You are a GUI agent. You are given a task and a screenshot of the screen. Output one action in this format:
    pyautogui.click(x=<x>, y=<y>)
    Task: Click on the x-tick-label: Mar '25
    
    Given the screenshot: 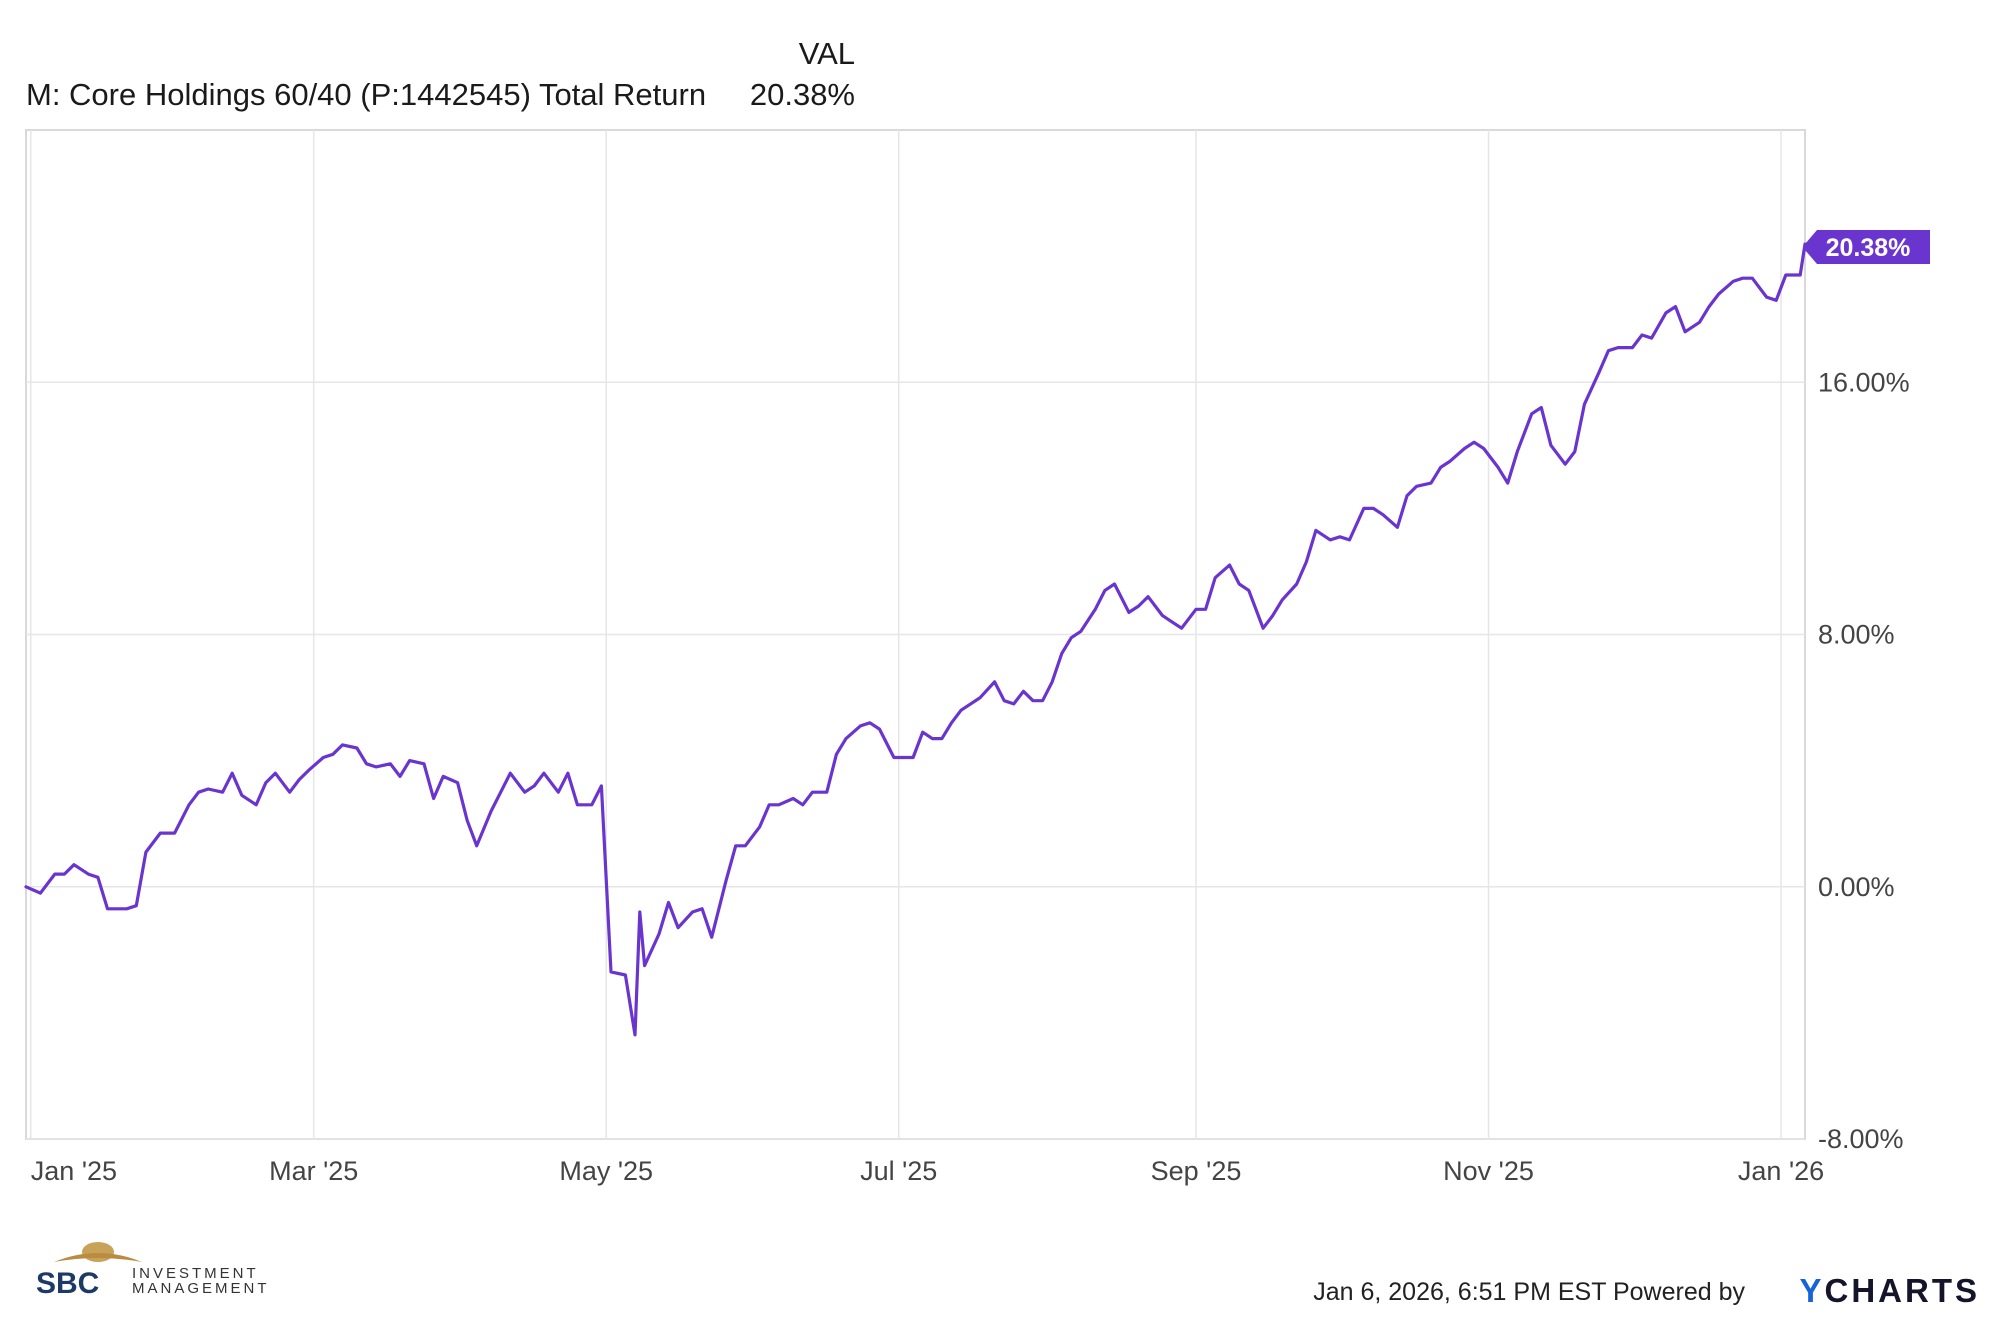 What is the action you would take?
    pyautogui.click(x=313, y=1171)
    